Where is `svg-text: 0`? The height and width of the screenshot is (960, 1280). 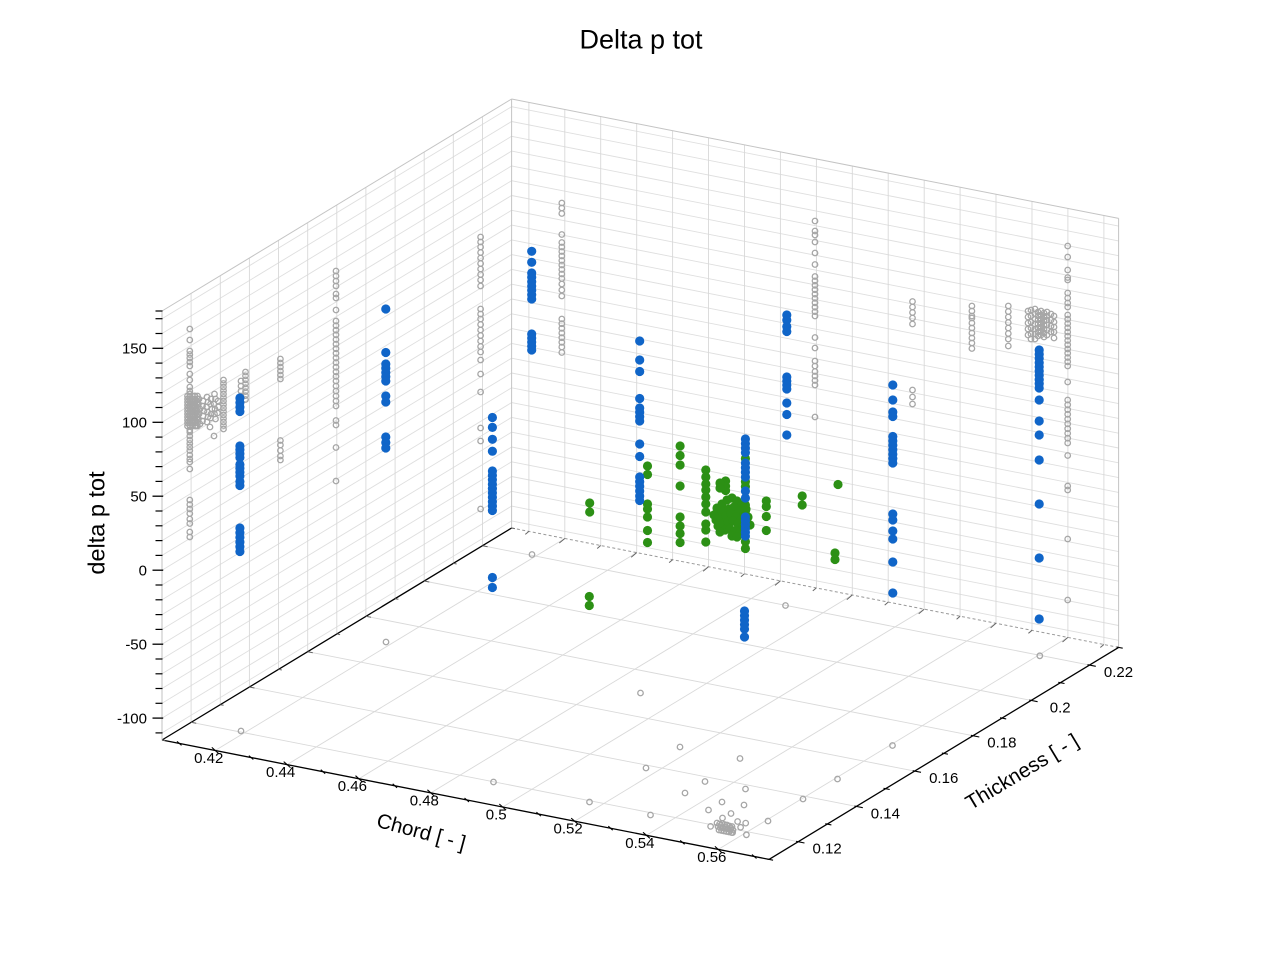 svg-text: 0 is located at coordinates (143, 571).